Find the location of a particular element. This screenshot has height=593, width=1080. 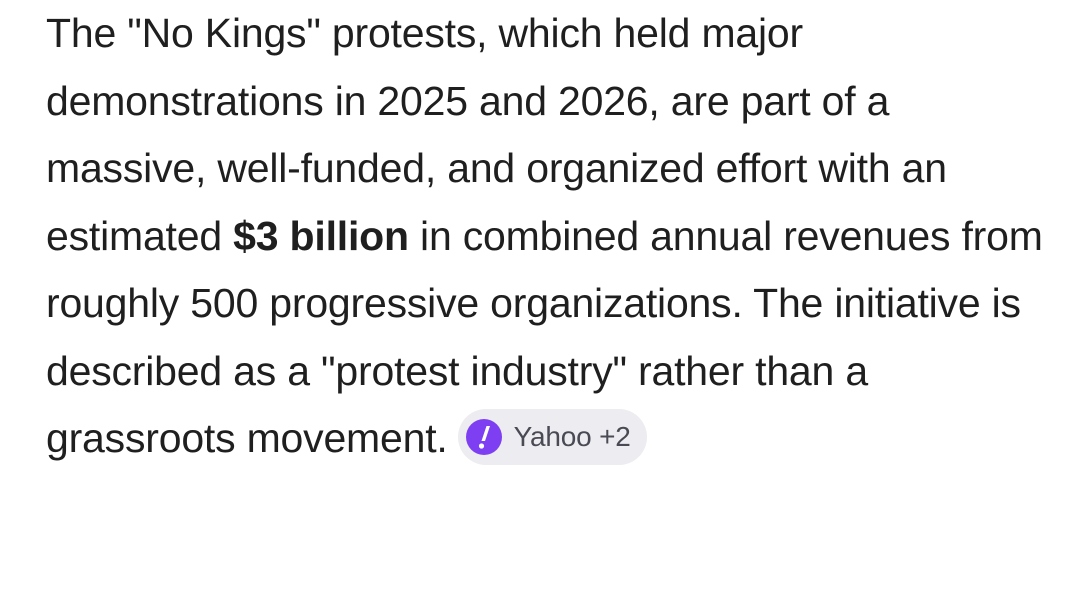

source-citation-chip: Yahoo +2 is located at coordinates (552, 437).